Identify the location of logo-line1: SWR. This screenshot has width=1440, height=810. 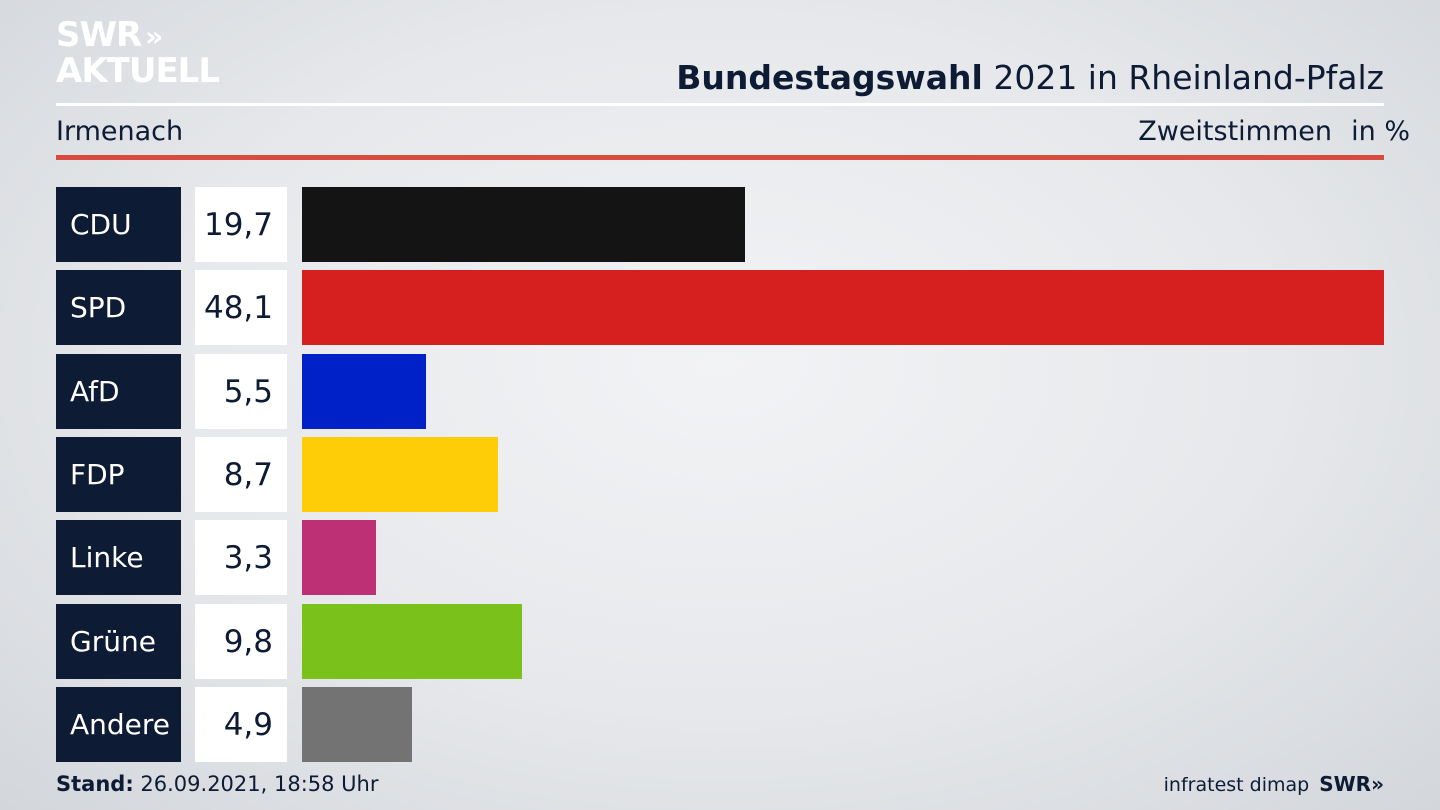
(99, 35).